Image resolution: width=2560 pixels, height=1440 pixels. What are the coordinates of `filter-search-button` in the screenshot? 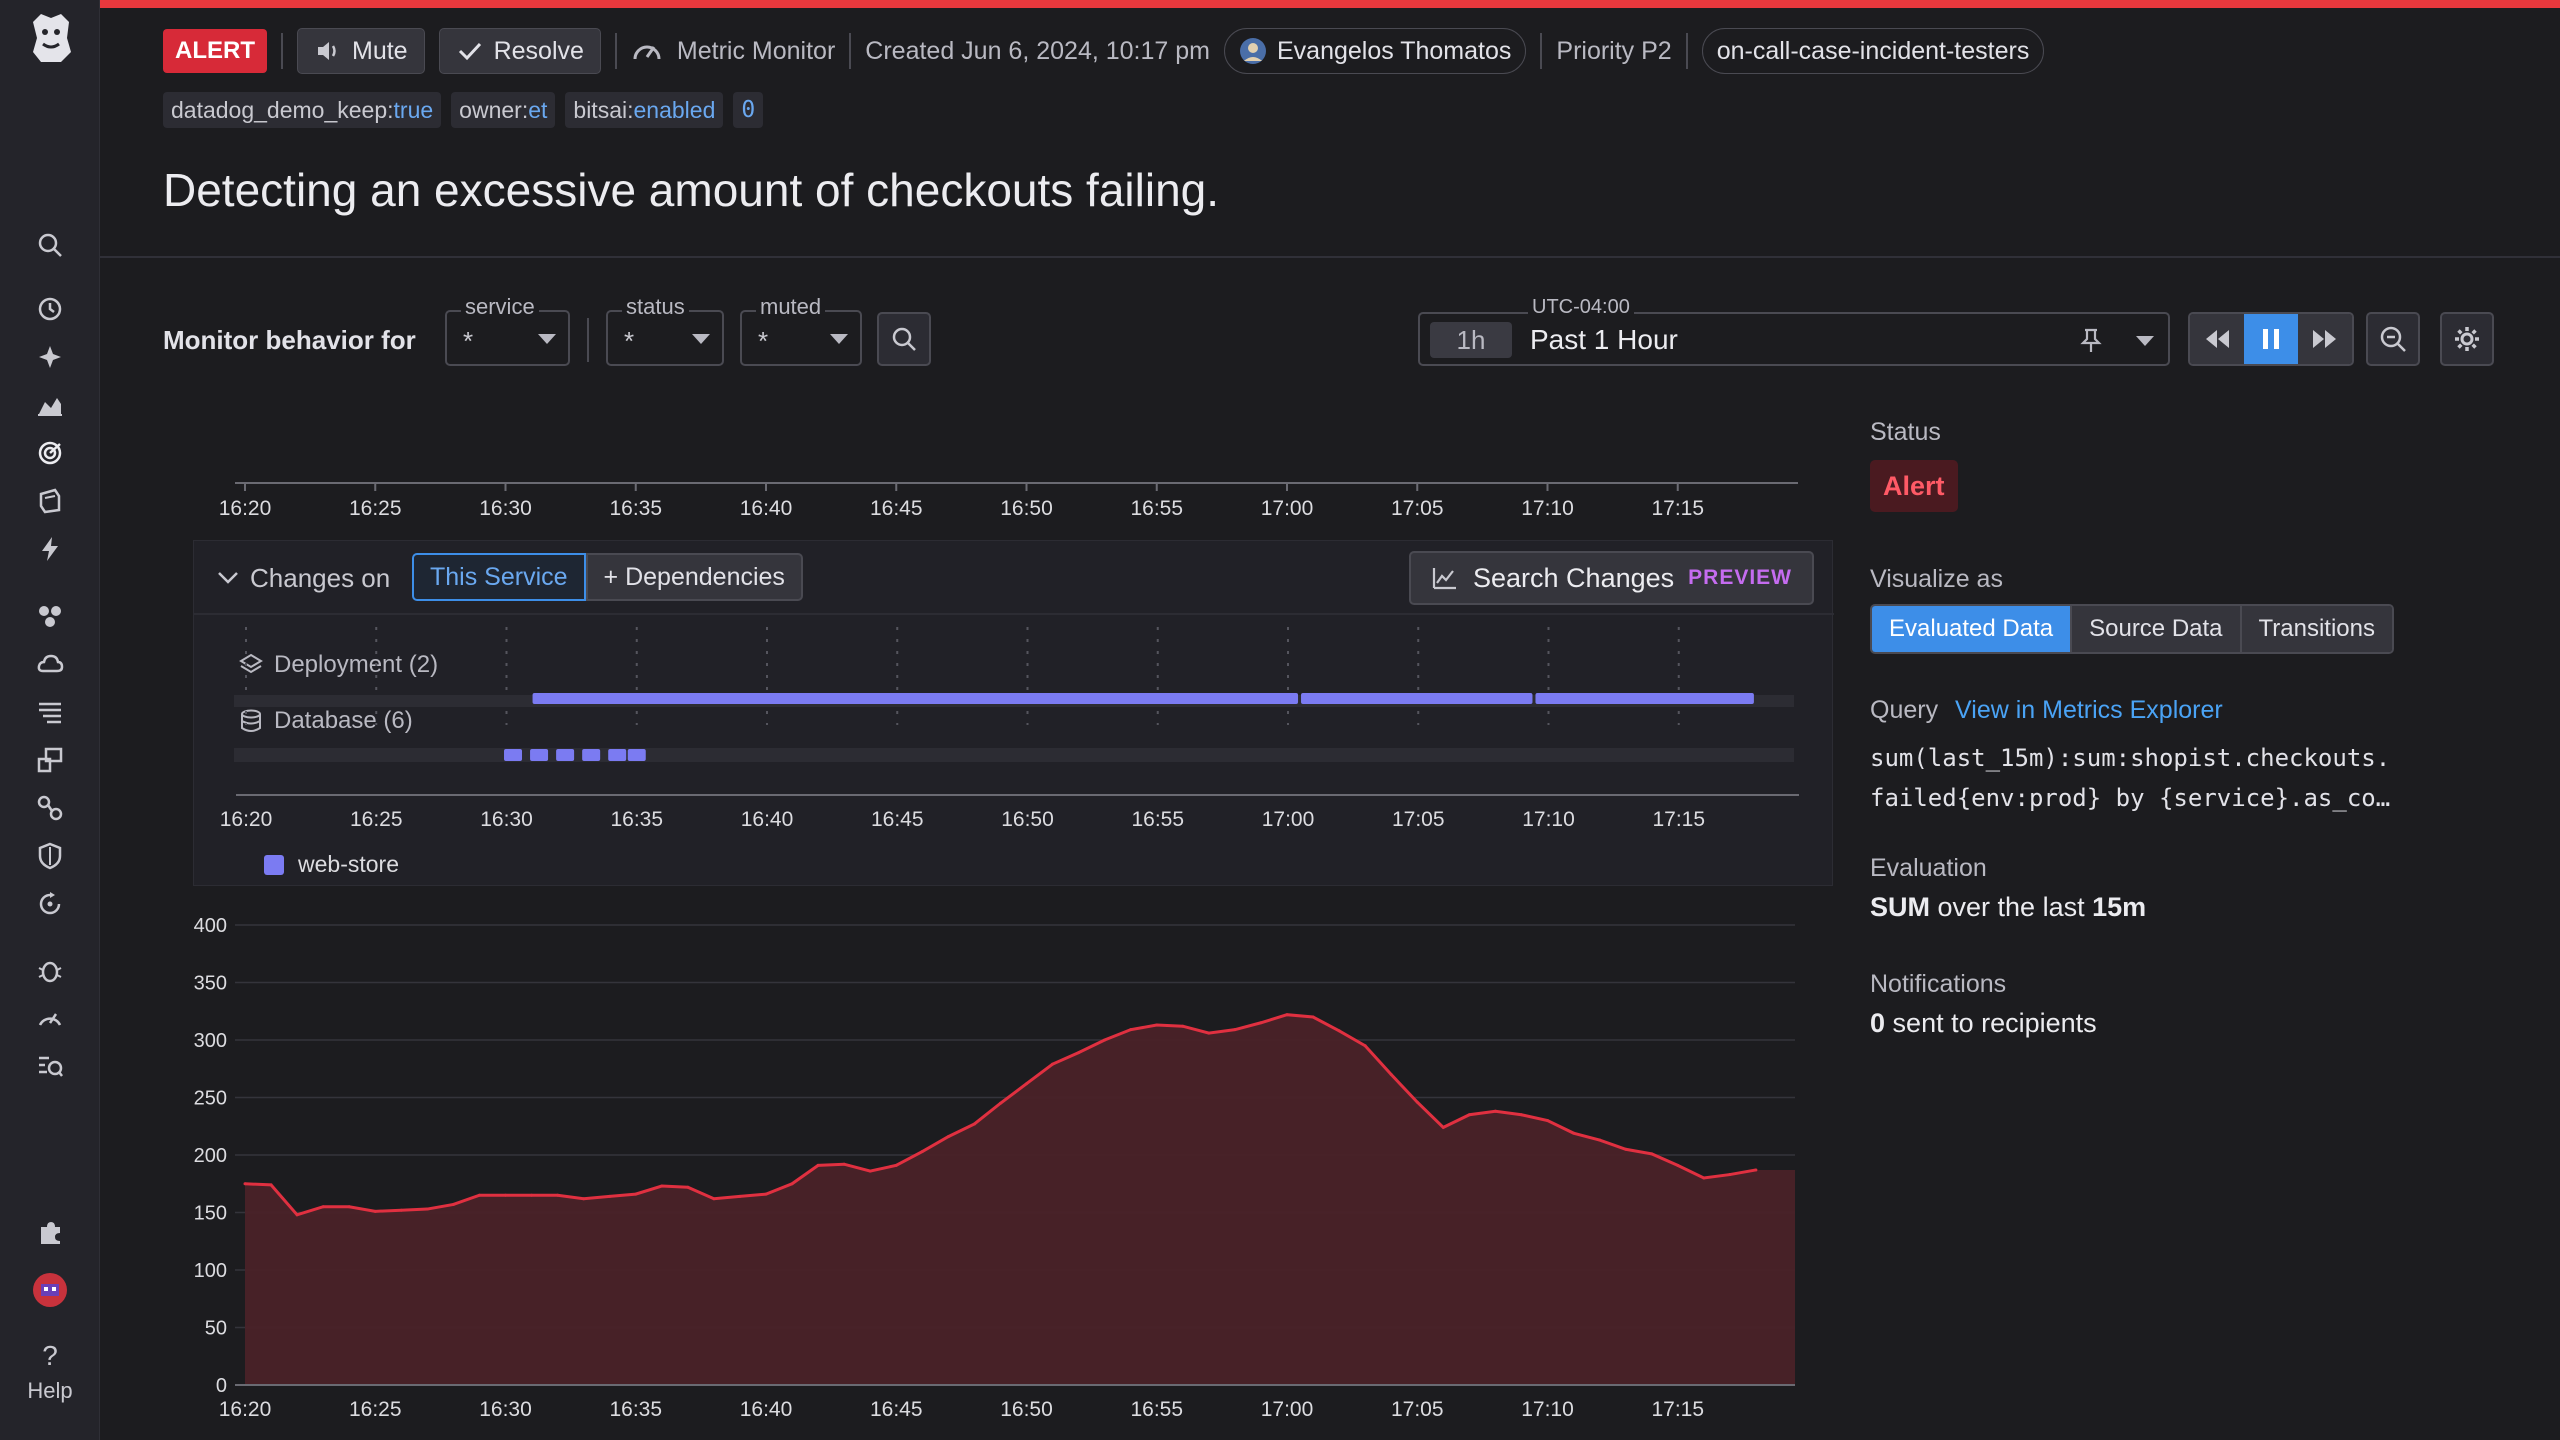 It's located at (904, 339).